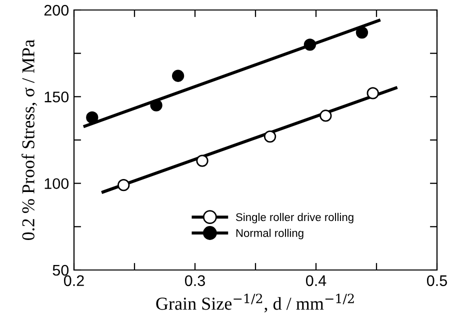 The width and height of the screenshot is (452, 328). What do you see at coordinates (295, 218) in the screenshot?
I see `legend-label: Single roller drive rolling` at bounding box center [295, 218].